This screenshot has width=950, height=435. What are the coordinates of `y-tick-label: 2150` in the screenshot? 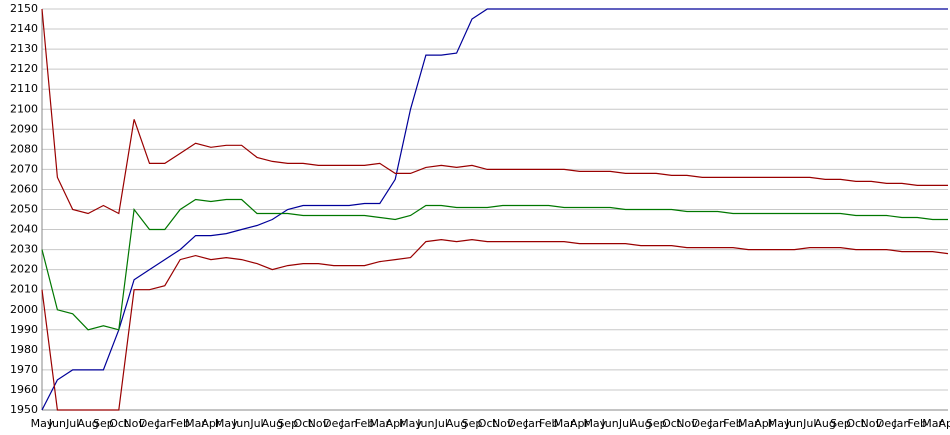 It's located at (24, 8).